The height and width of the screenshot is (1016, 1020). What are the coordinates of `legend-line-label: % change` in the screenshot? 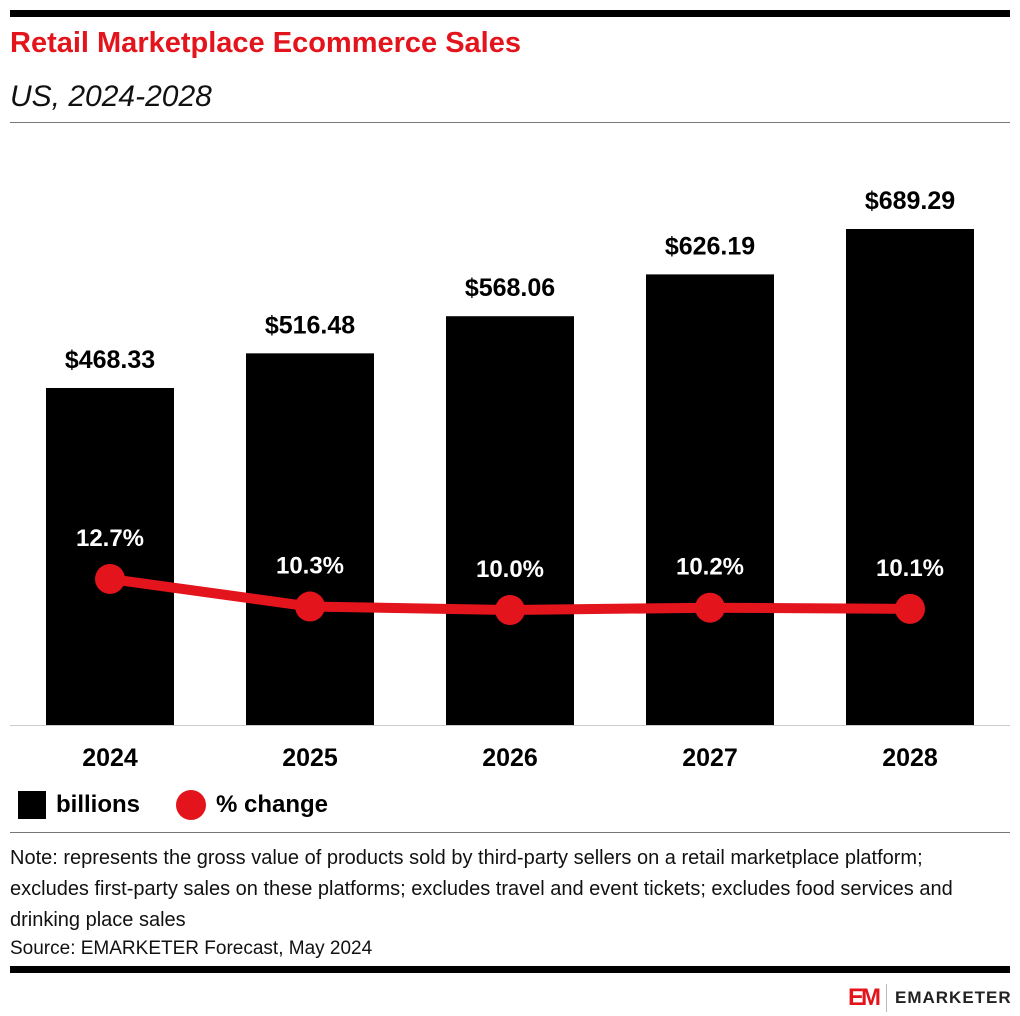 It's located at (272, 804).